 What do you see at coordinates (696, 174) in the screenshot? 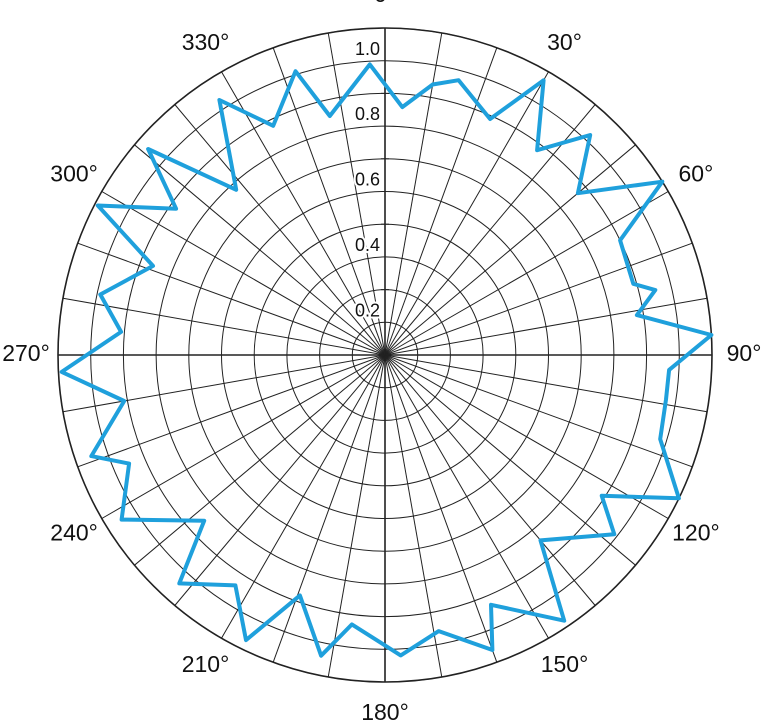
I see `angle-label: 60°` at bounding box center [696, 174].